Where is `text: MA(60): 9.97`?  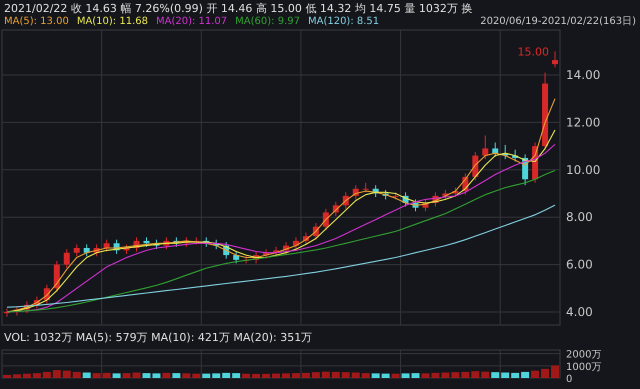 text: MA(60): 9.97 is located at coordinates (267, 21).